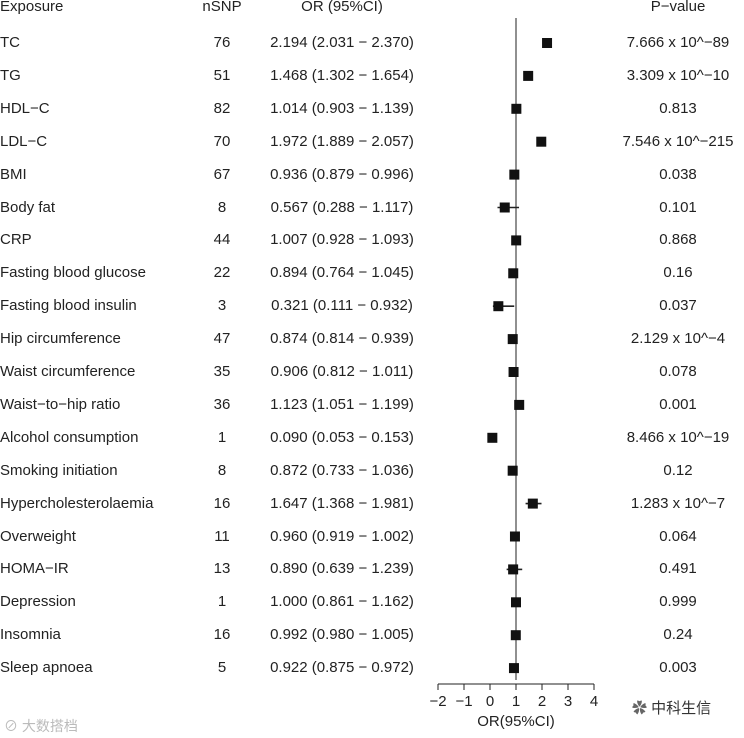 This screenshot has width=744, height=738. I want to click on row-exposure: Waist−to−hip ratio, so click(60, 404).